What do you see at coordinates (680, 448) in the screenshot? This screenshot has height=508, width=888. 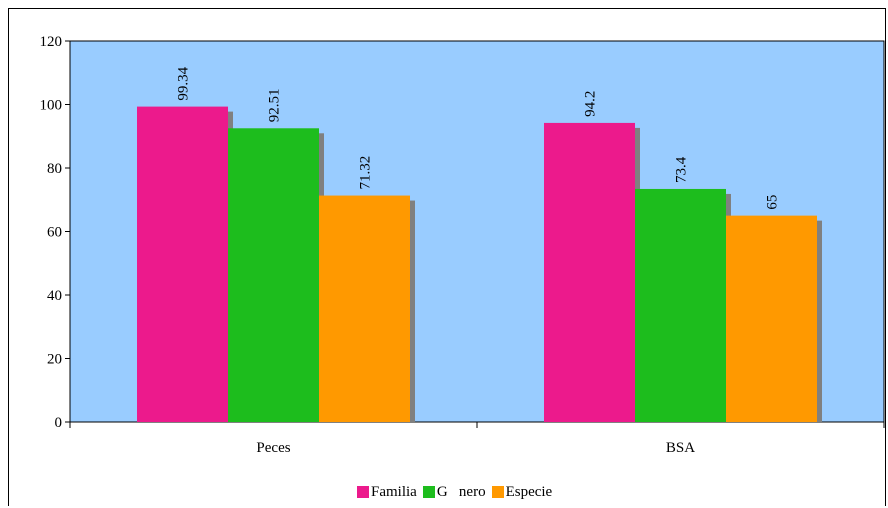 I see `x-tick-label: BSA` at bounding box center [680, 448].